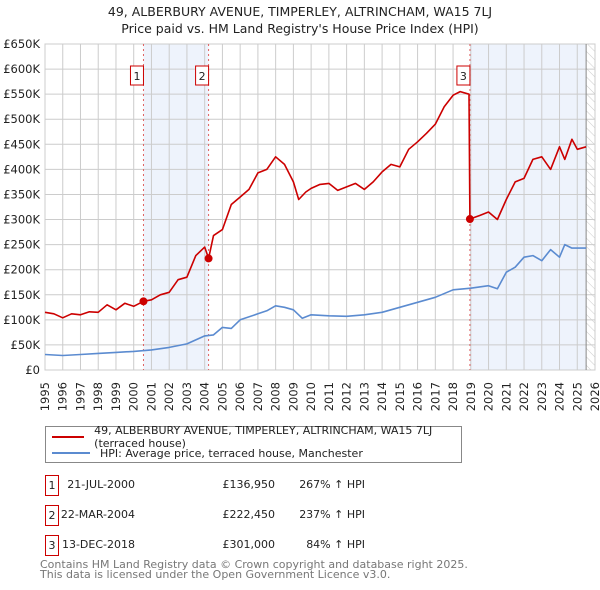 The height and width of the screenshot is (590, 600). I want to click on x-tick-label: 2000, so click(134, 396).